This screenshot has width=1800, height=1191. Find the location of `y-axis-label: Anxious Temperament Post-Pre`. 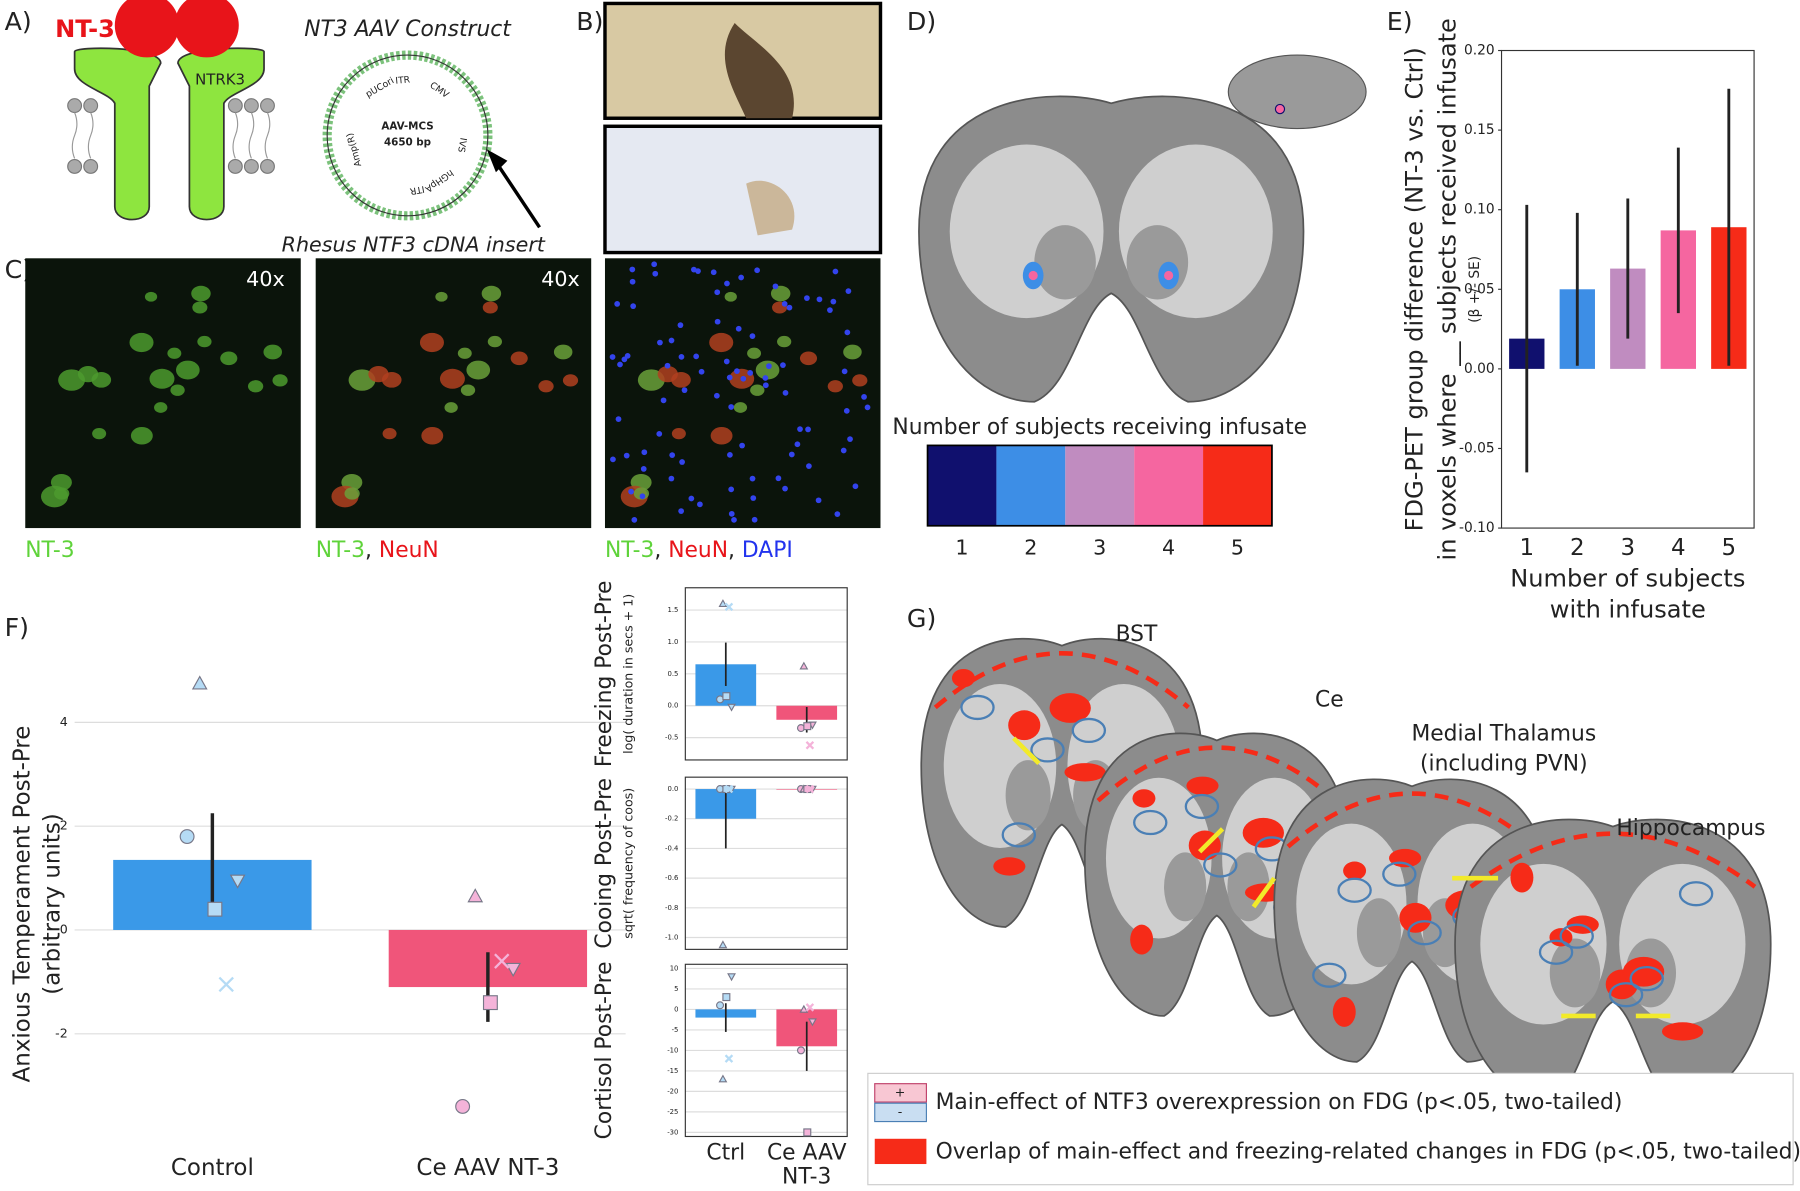

y-axis-label: Anxious Temperament Post-Pre is located at coordinates (22, 904).